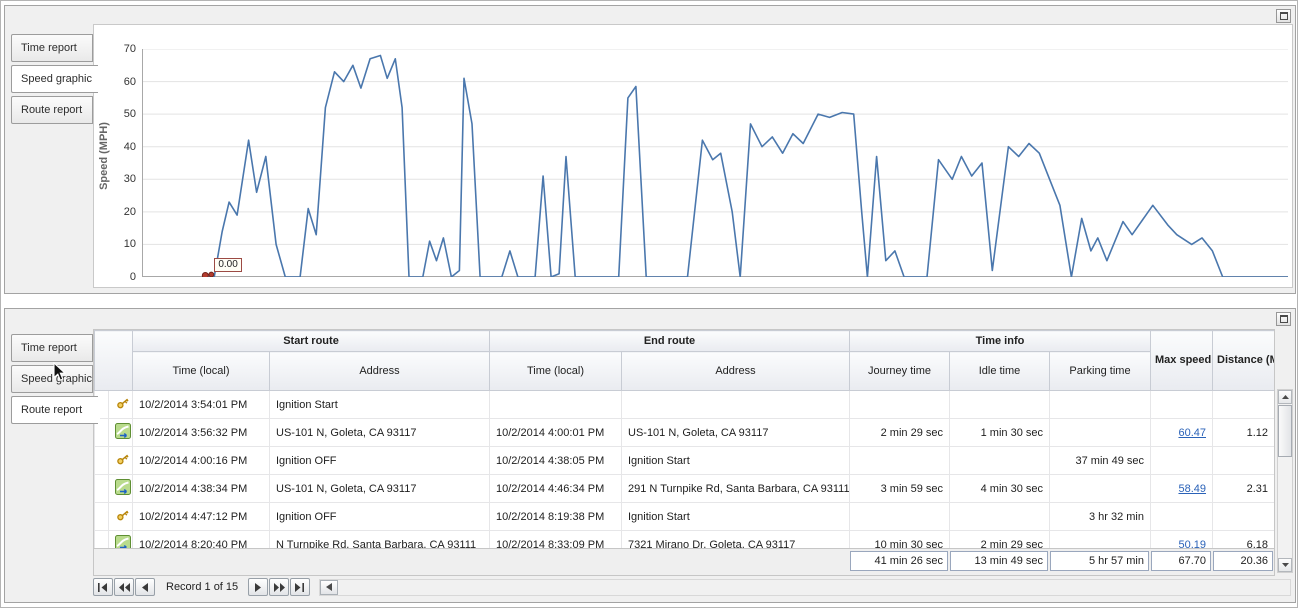 This screenshot has height=608, width=1298. I want to click on top-tab-strip: Time report Speed graphic Route report, so click(54, 80).